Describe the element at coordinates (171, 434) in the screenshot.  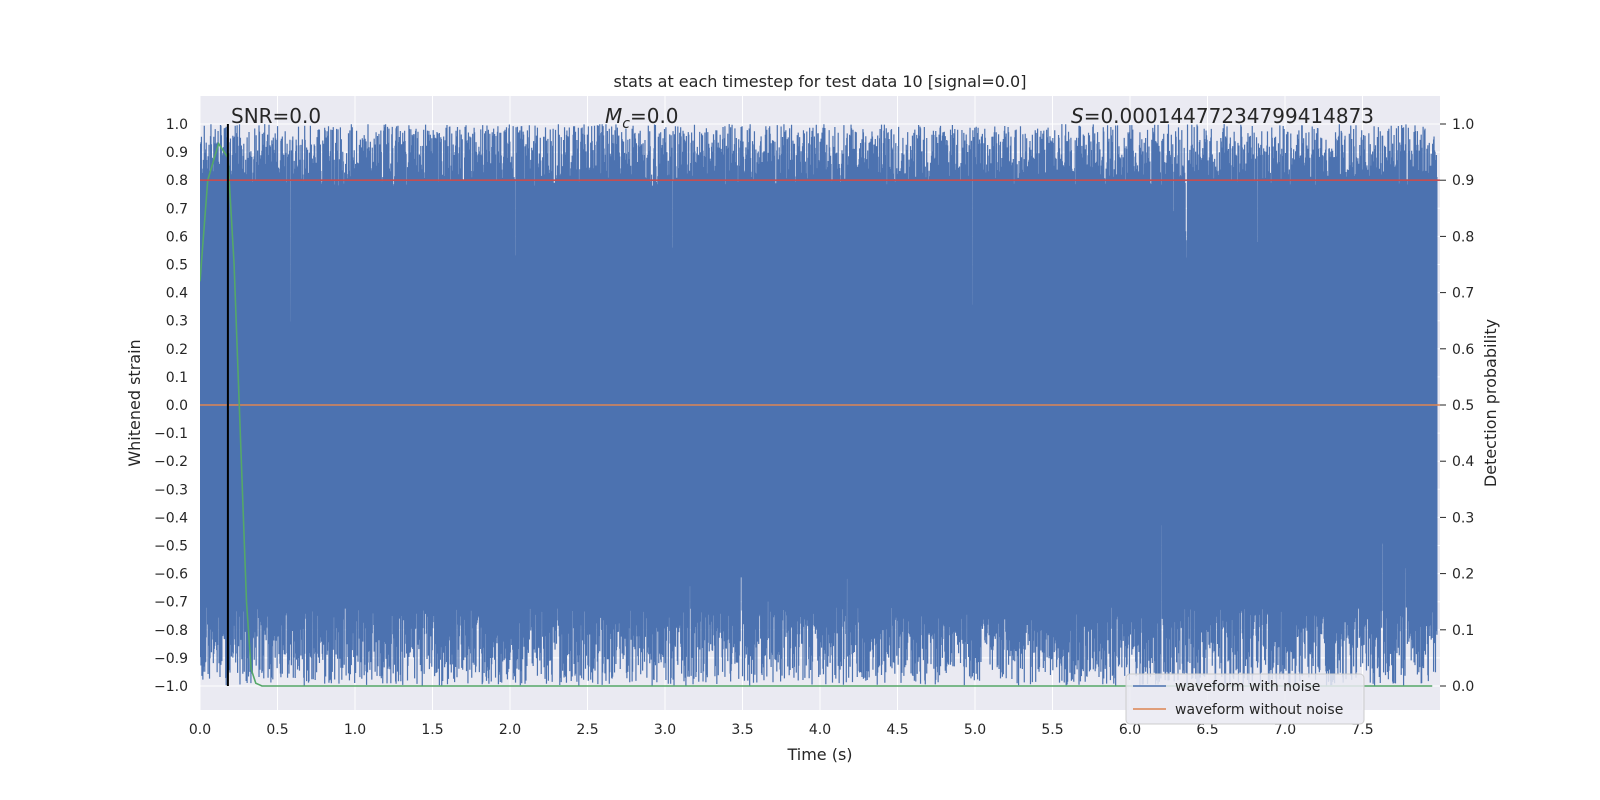
I see `y-left-tick-label: −0.1` at that location.